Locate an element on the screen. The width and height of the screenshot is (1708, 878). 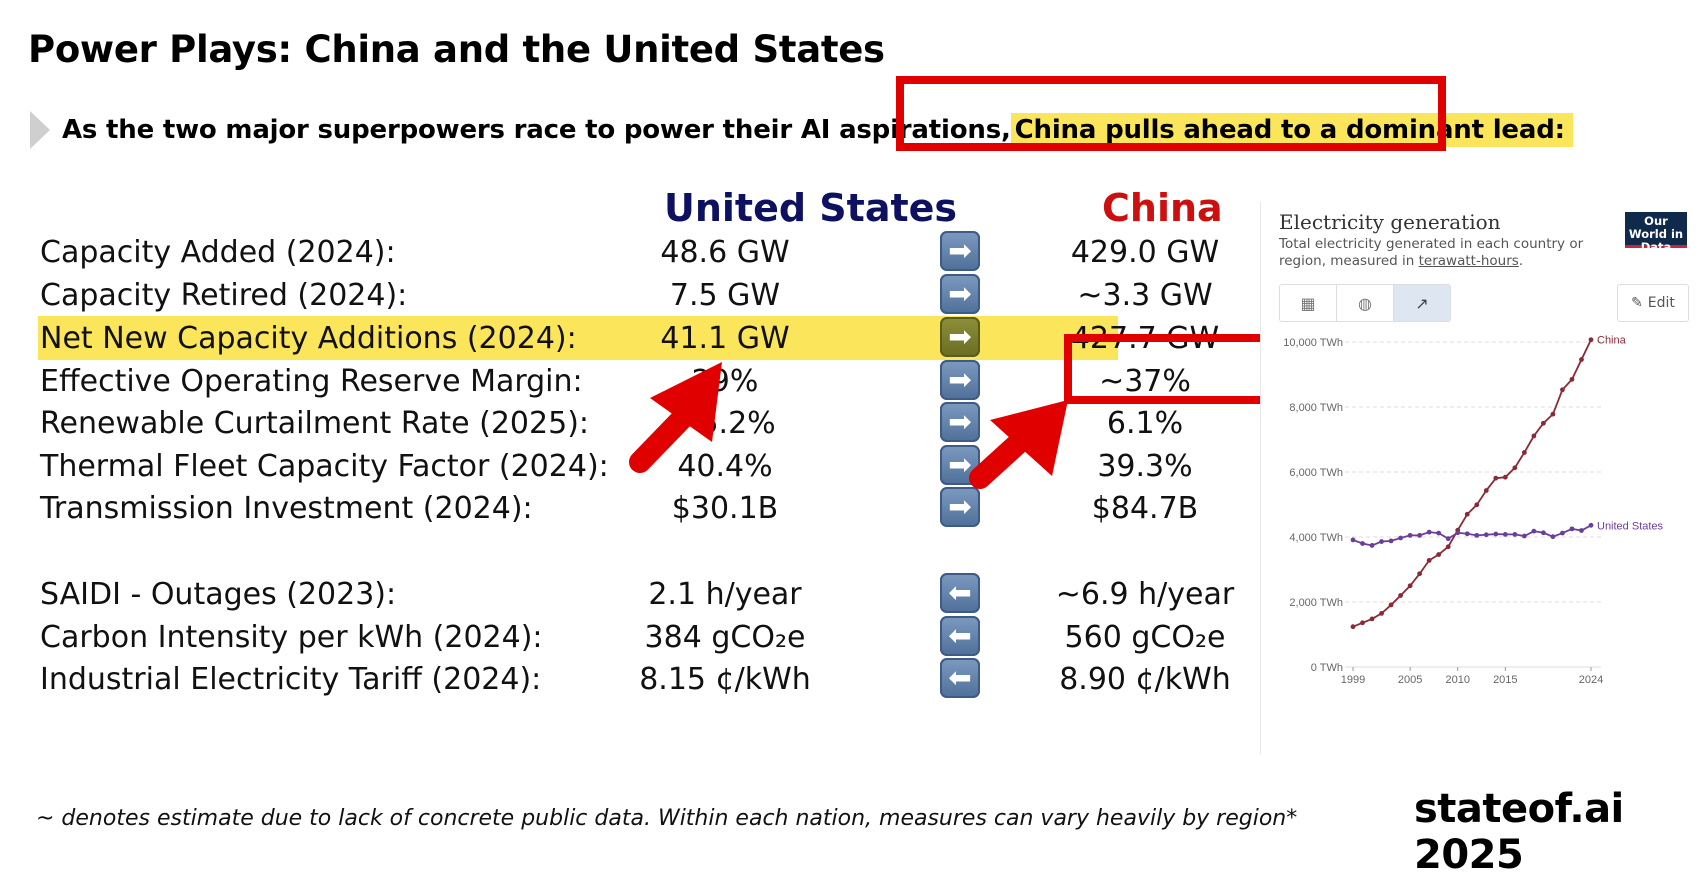
china-value: 429.0 GW is located at coordinates (1145, 252).